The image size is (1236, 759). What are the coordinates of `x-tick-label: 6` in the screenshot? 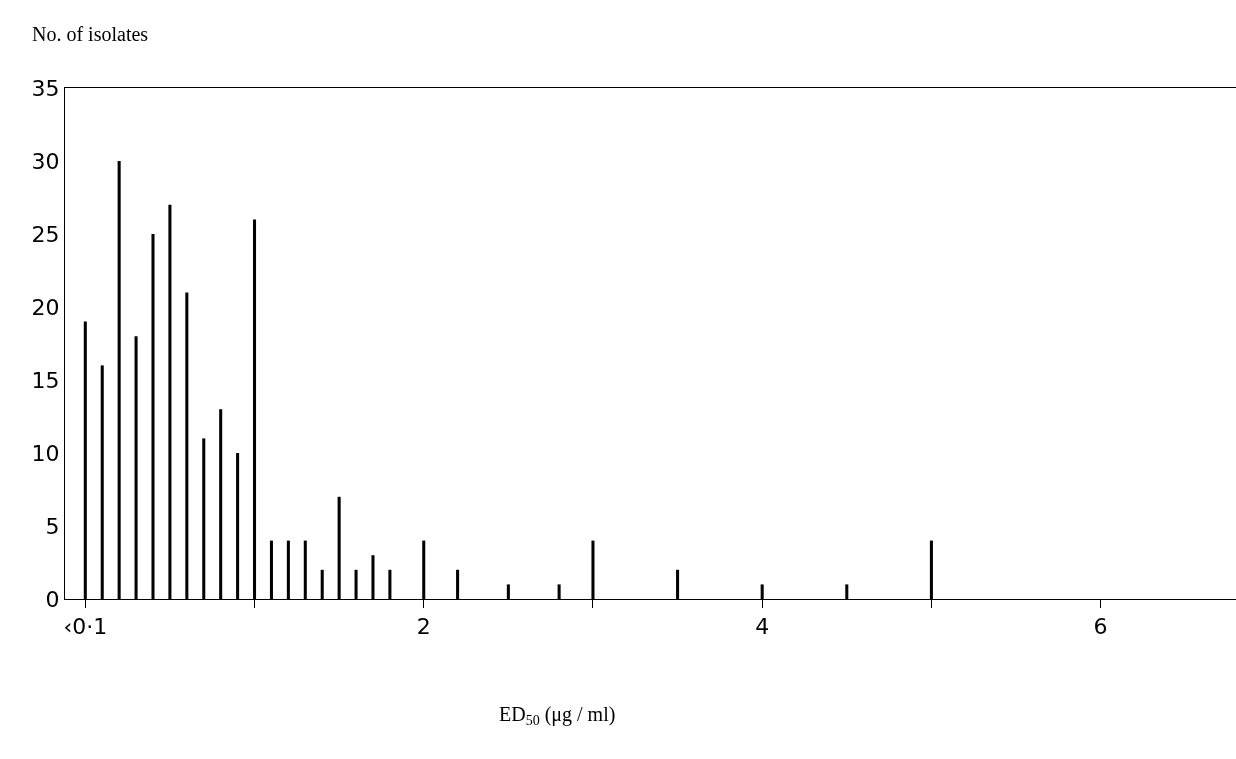 It's located at (1100, 627).